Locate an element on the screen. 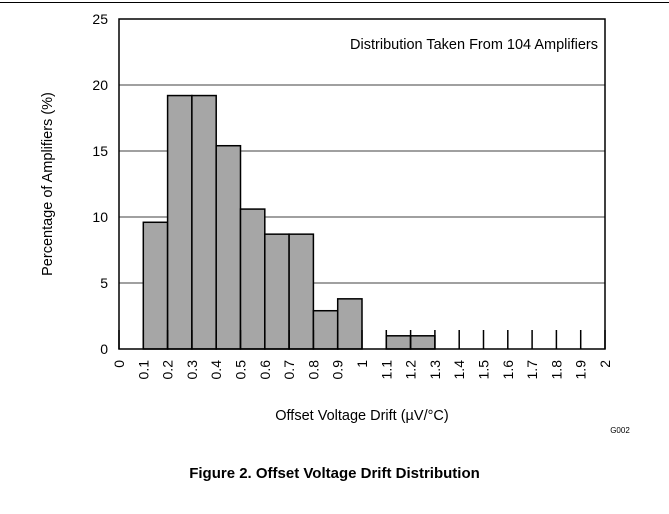 Image resolution: width=669 pixels, height=514 pixels. tick-marks is located at coordinates (362, 339).